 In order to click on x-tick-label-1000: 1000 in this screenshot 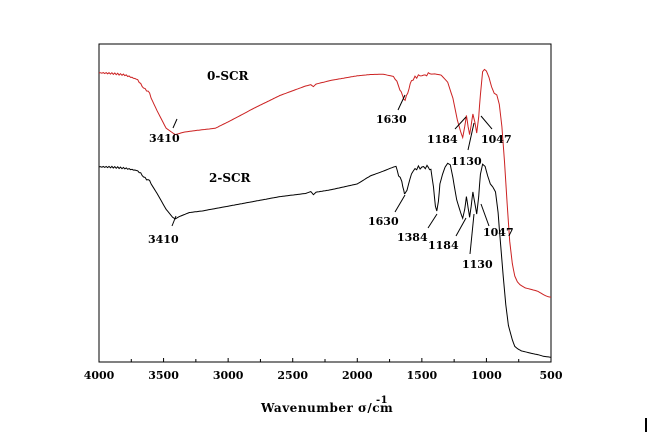, I will do `click(486, 375)`.